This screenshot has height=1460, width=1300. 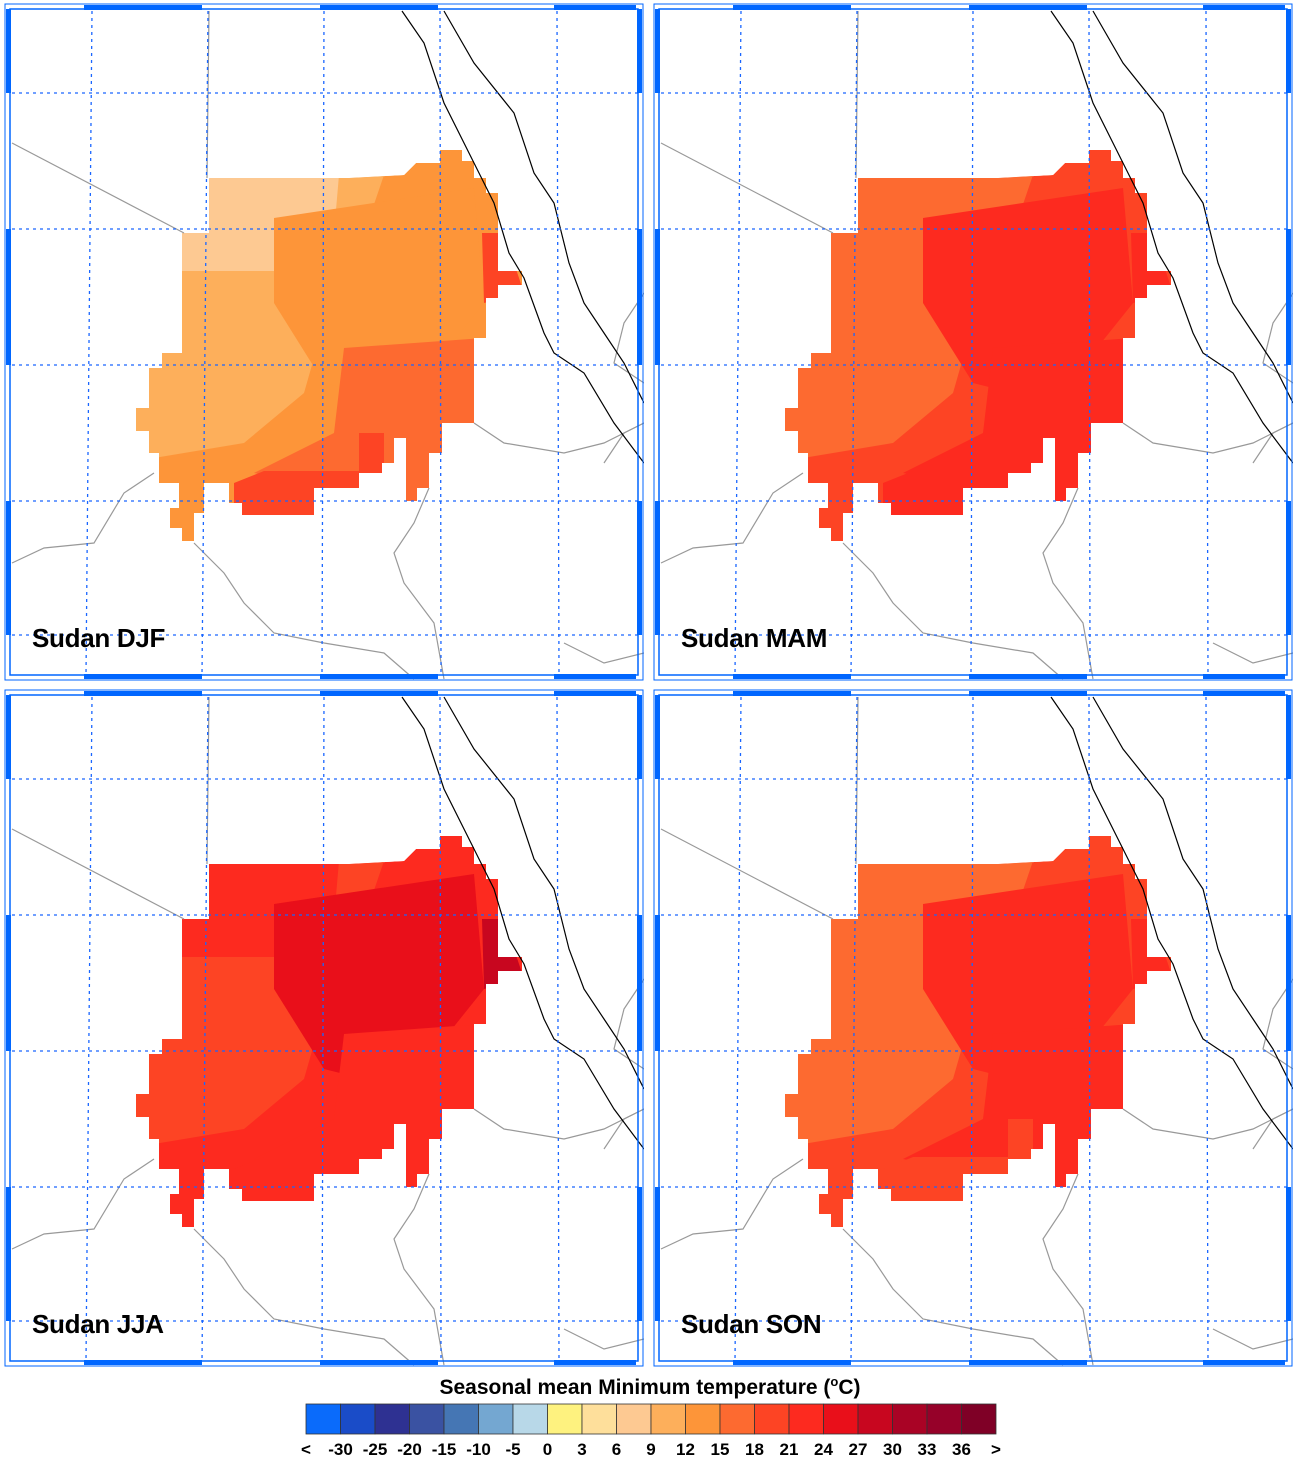 What do you see at coordinates (651, 1449) in the screenshot?
I see `colorbar-tick-label: 9` at bounding box center [651, 1449].